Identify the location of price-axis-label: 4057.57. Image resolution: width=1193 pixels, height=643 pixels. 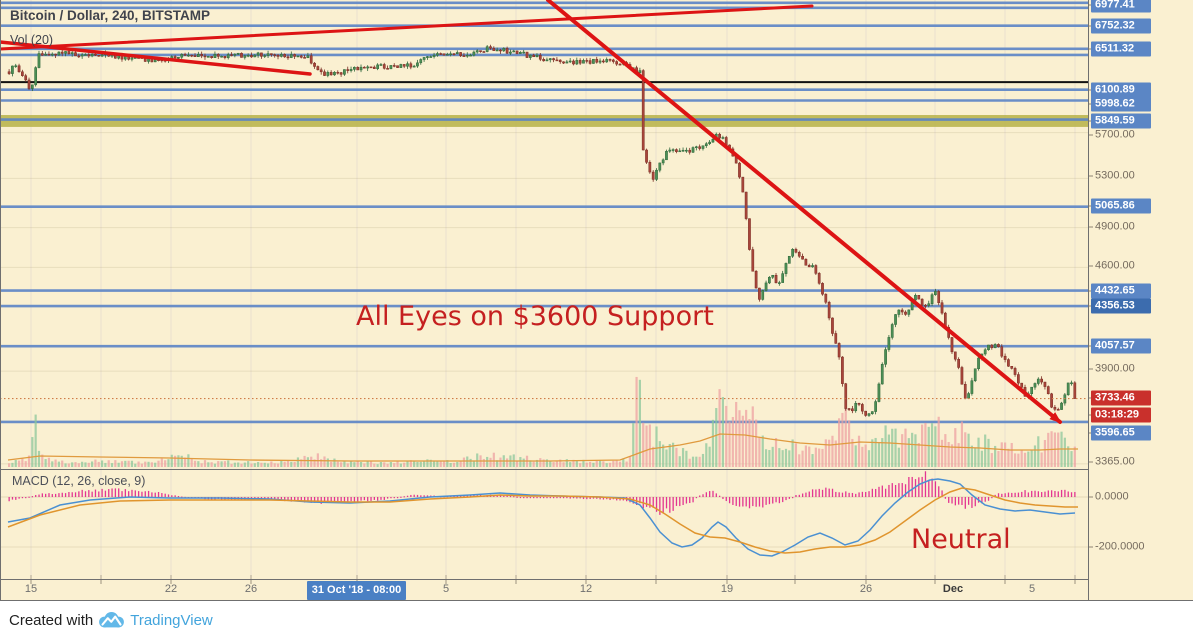
(1121, 346).